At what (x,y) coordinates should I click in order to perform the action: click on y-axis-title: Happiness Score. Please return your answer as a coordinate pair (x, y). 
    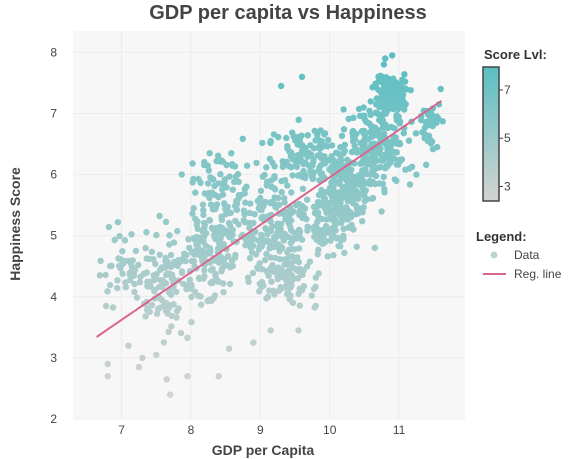
    Looking at the image, I should click on (15, 224).